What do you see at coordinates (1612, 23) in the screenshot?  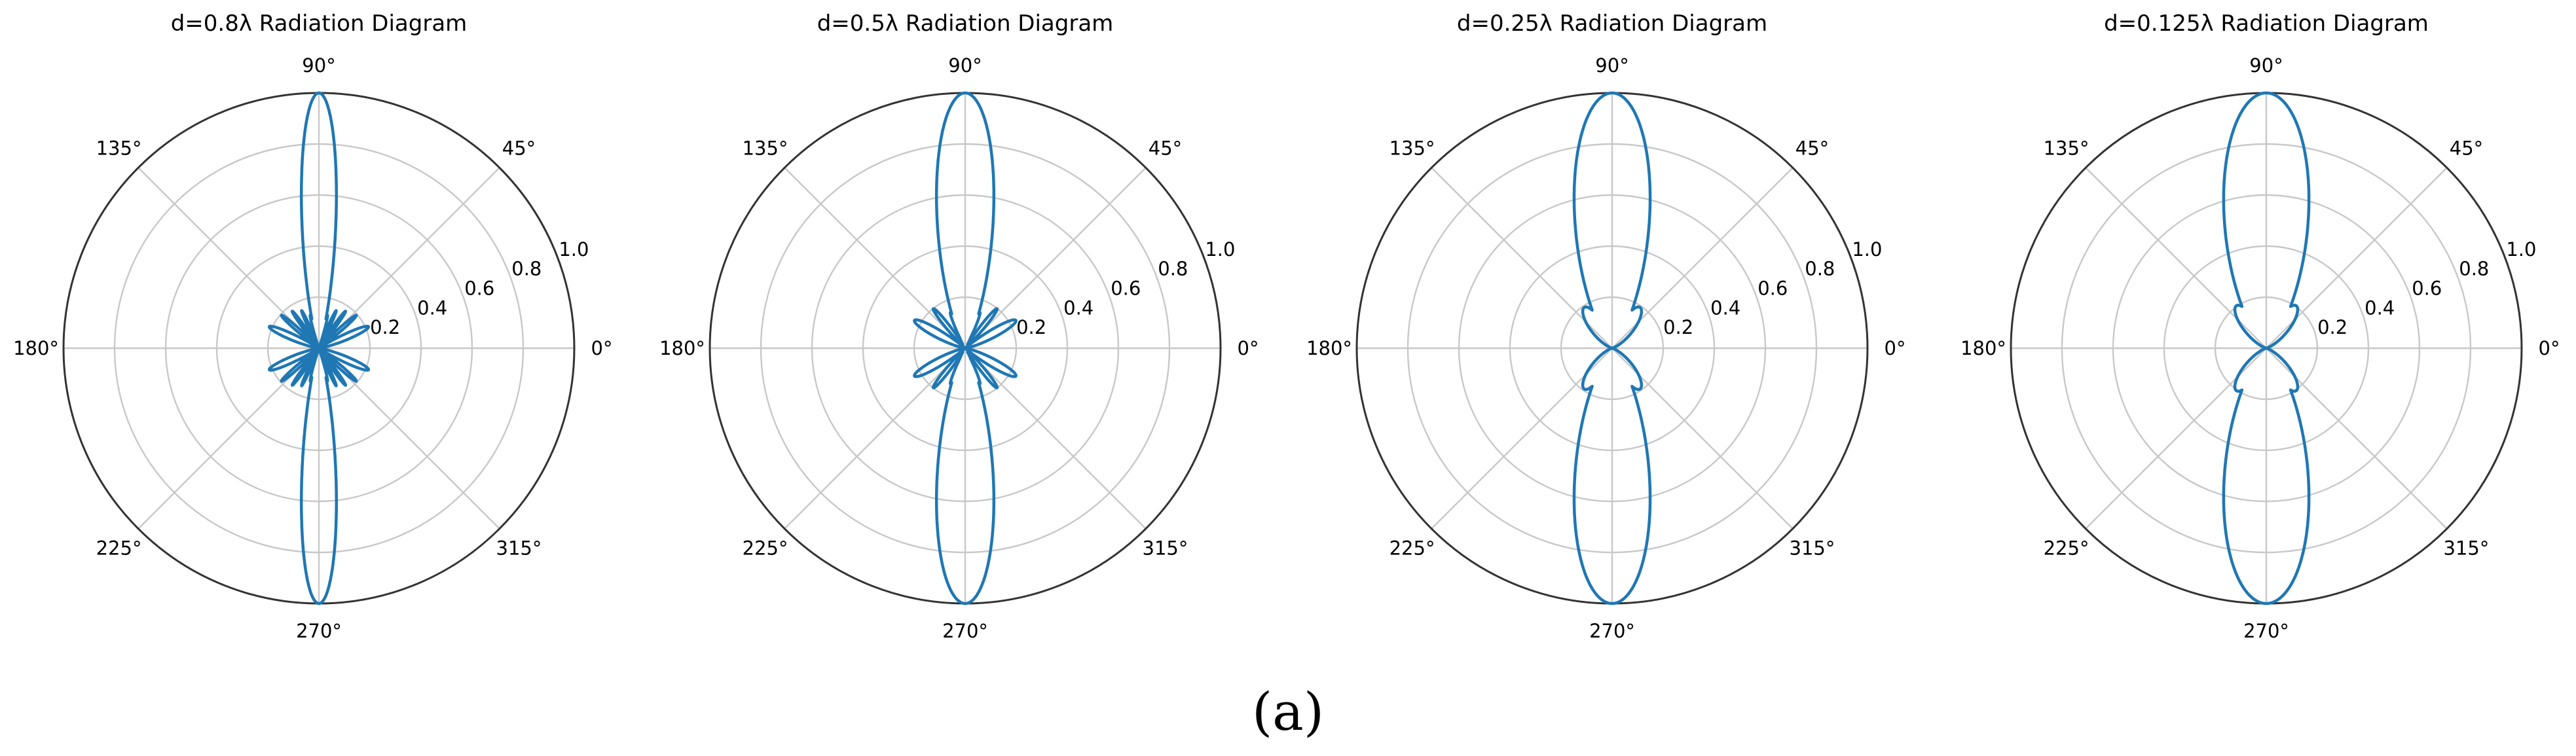 I see `chart-title: d=0.25λ Radiation Diagram` at bounding box center [1612, 23].